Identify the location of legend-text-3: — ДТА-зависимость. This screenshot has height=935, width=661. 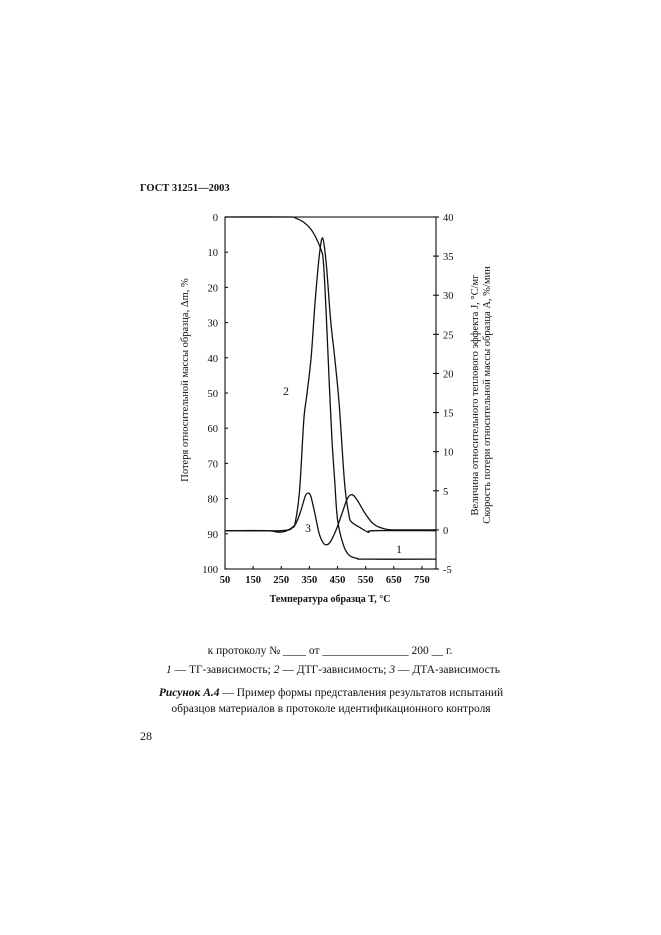
(447, 670).